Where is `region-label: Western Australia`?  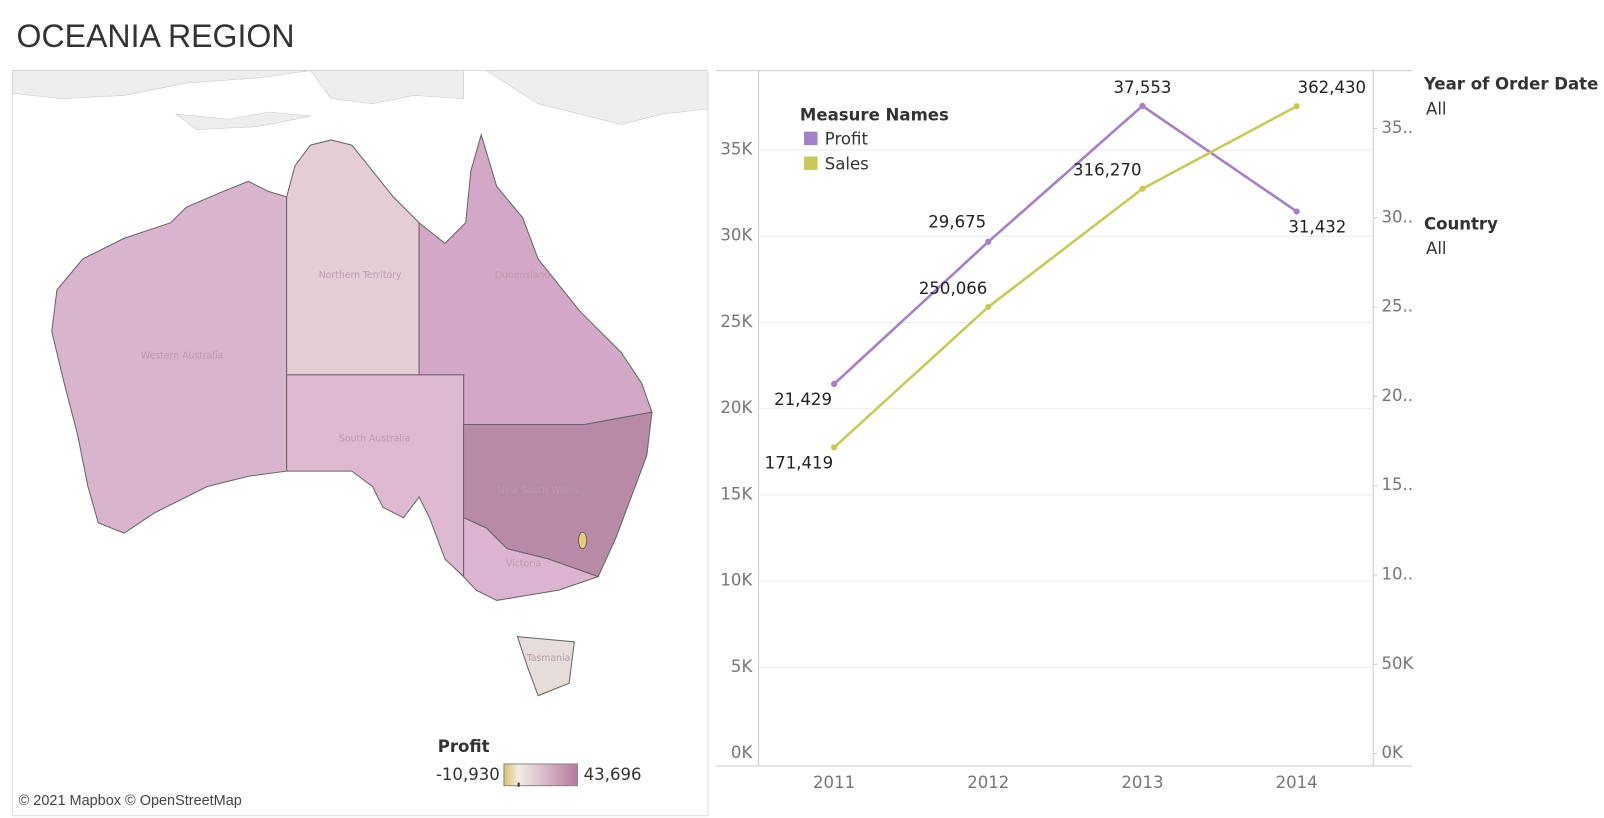
region-label: Western Australia is located at coordinates (182, 356).